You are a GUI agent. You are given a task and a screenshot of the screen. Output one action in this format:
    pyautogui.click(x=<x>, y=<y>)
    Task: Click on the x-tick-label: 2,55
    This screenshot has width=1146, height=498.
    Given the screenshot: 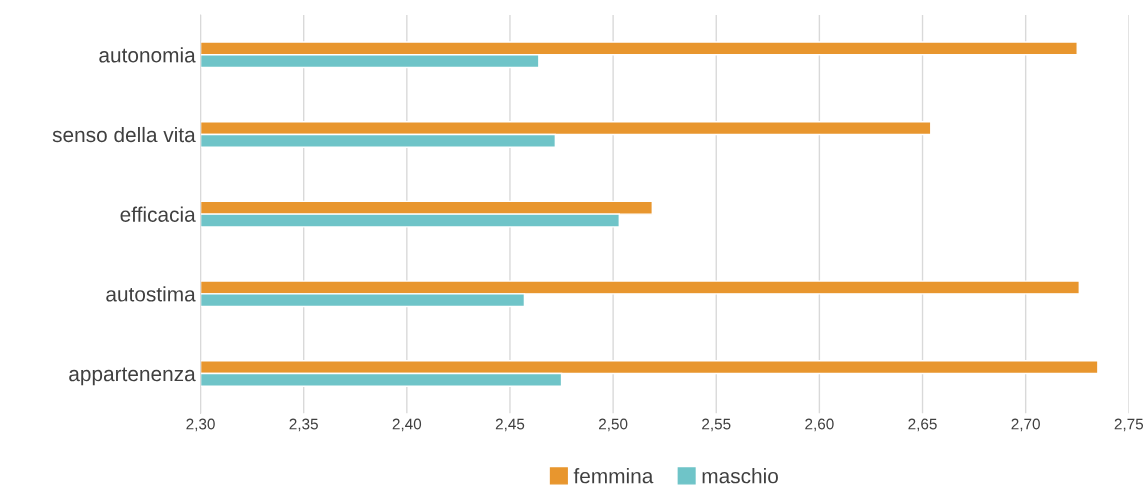 What is the action you would take?
    pyautogui.click(x=716, y=425)
    